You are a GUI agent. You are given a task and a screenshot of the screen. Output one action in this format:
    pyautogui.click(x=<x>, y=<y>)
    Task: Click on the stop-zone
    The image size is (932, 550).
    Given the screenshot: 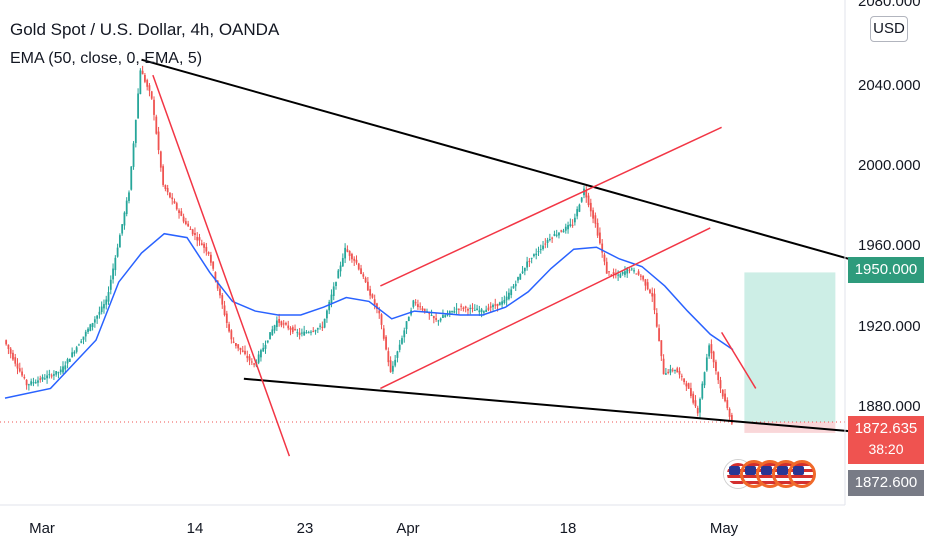 What is the action you would take?
    pyautogui.click(x=790, y=427)
    